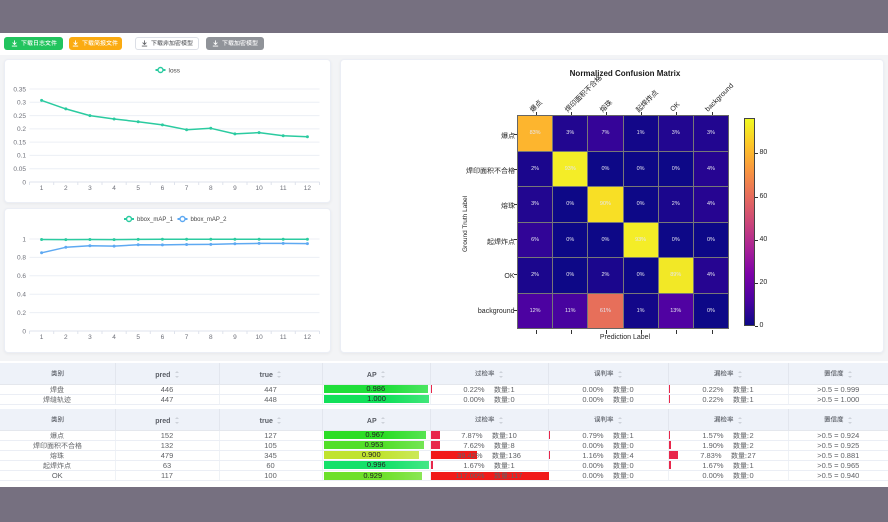 This screenshot has height=522, width=888. What do you see at coordinates (155, 220) in the screenshot?
I see `svg-text: bbox_mAP_1` at bounding box center [155, 220].